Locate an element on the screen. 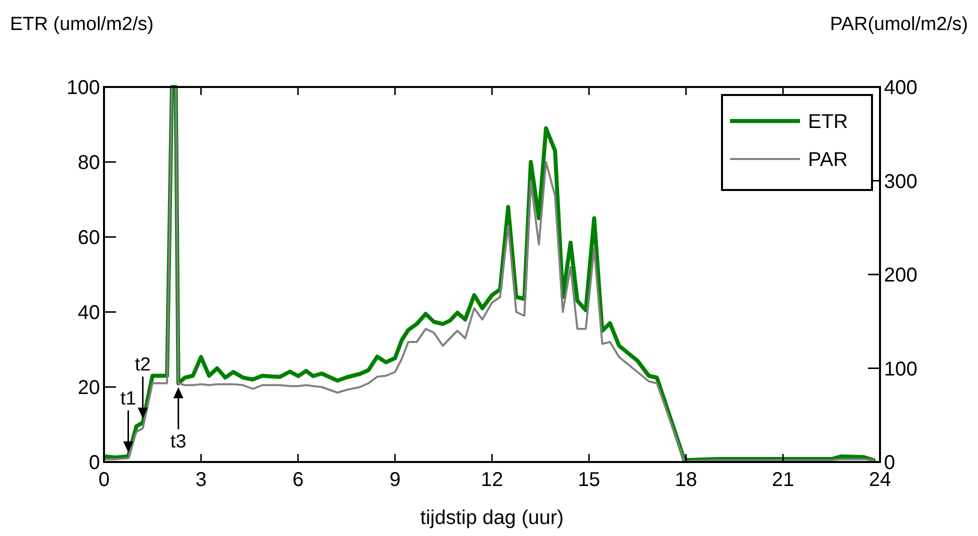 The height and width of the screenshot is (536, 978). x-tick-label: 18 is located at coordinates (686, 480).